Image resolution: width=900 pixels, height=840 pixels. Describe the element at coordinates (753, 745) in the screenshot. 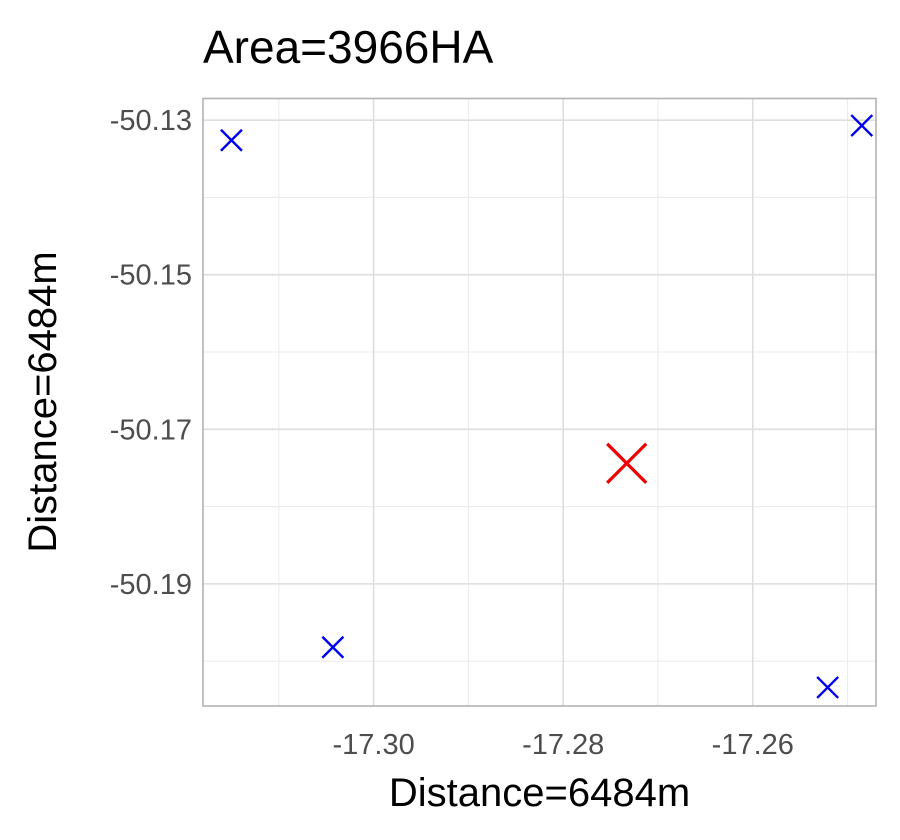

I see `x-tick-label: -17.26` at that location.